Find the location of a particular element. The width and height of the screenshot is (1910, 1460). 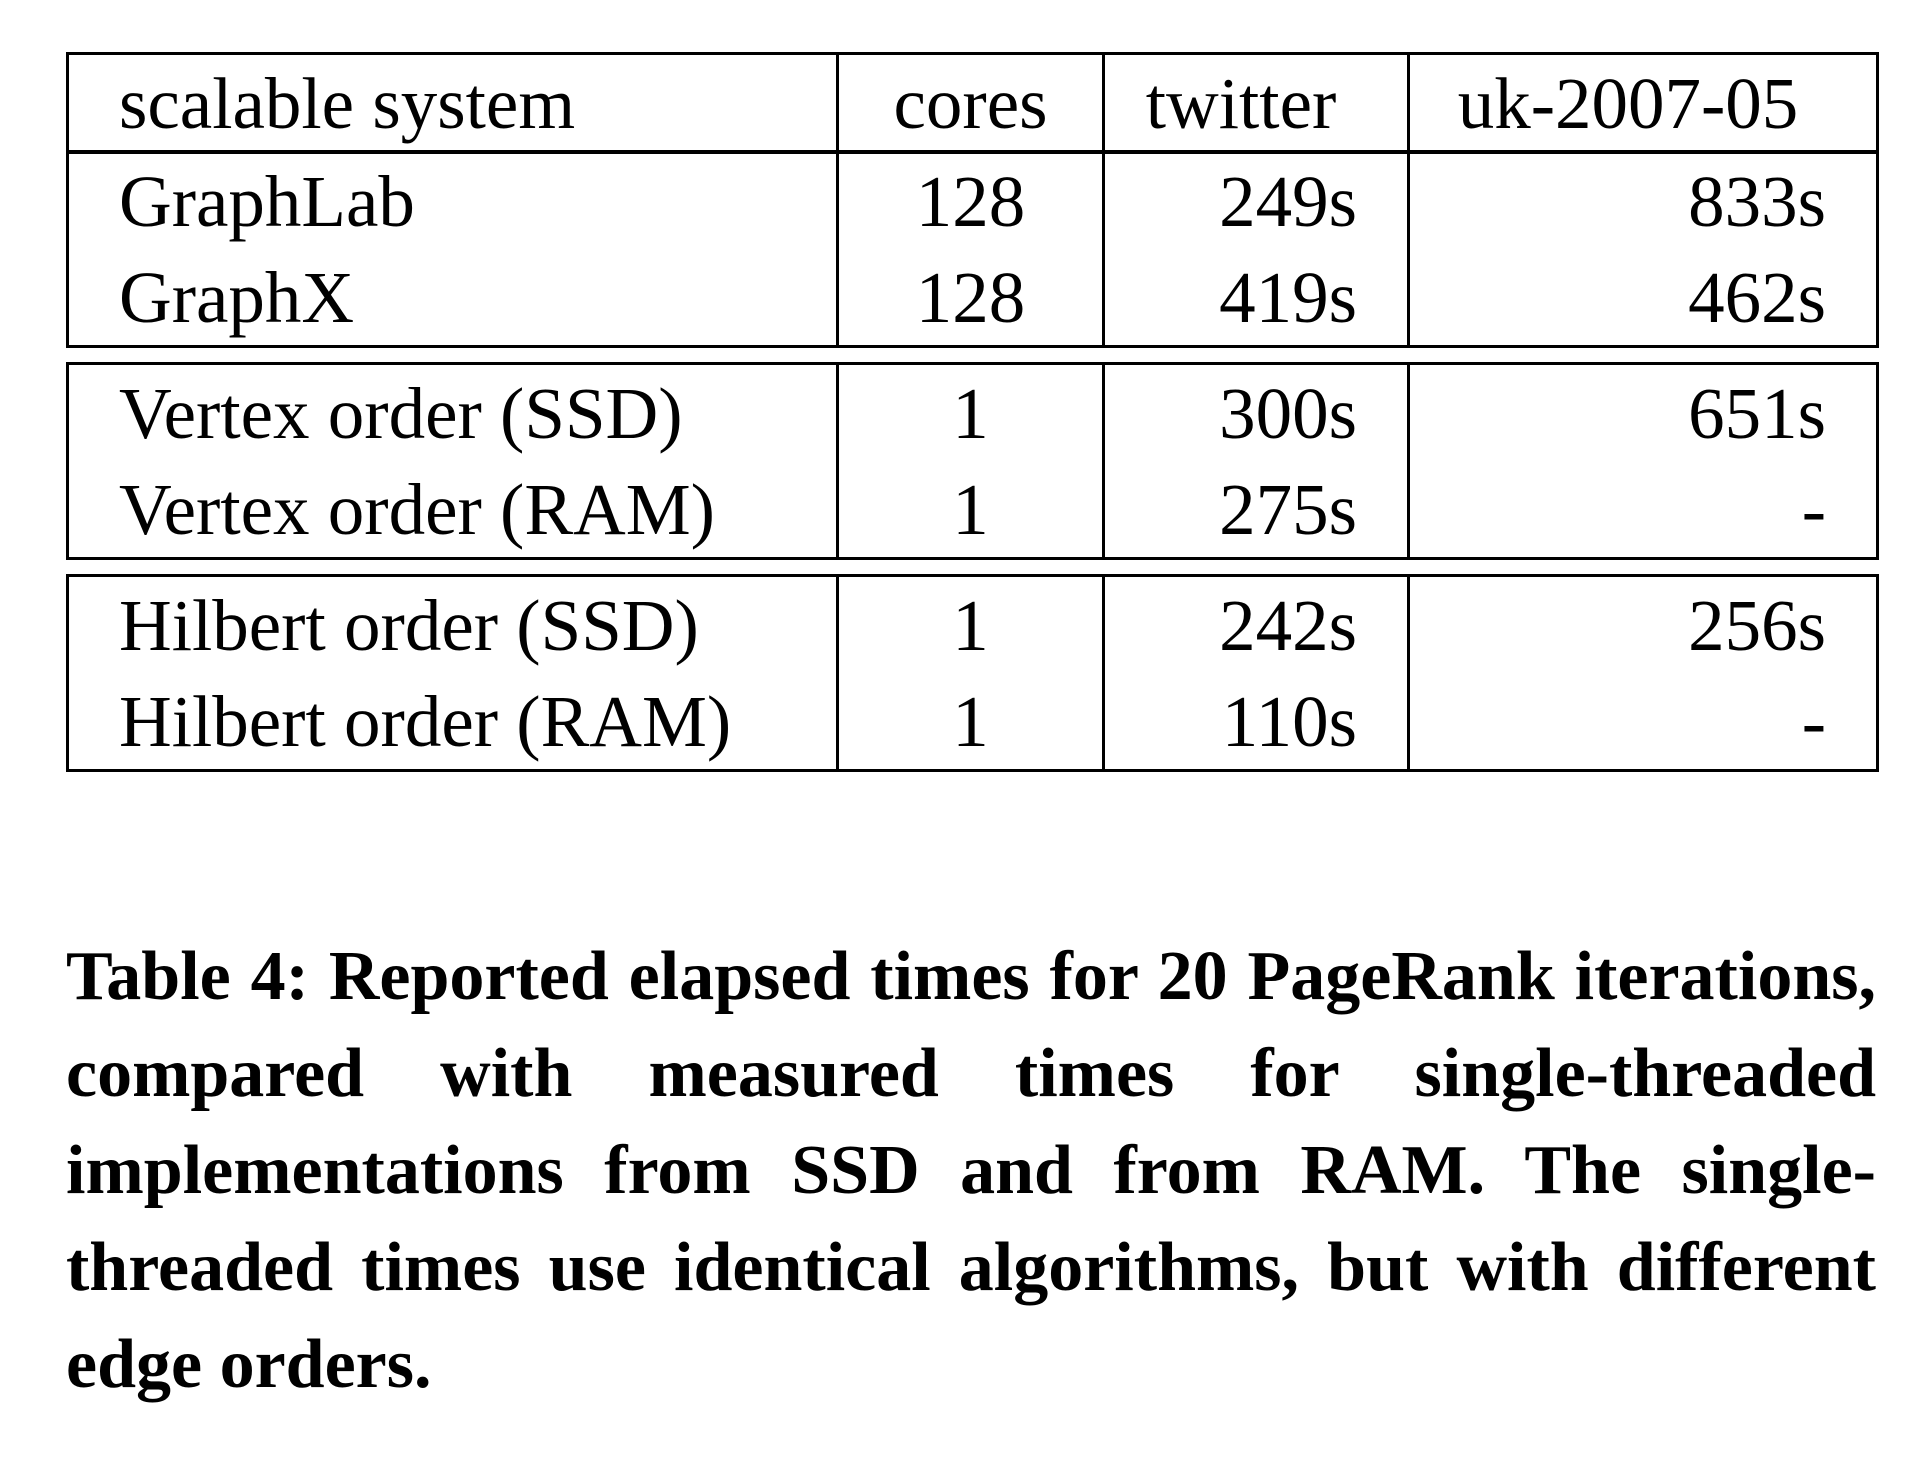

cell-twitter: 110s is located at coordinates (1256, 722).